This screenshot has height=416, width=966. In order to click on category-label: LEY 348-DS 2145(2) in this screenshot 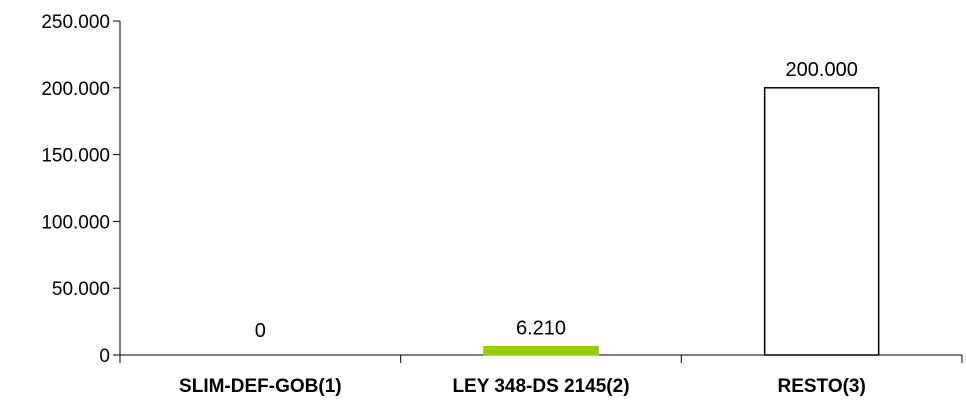, I will do `click(540, 386)`.